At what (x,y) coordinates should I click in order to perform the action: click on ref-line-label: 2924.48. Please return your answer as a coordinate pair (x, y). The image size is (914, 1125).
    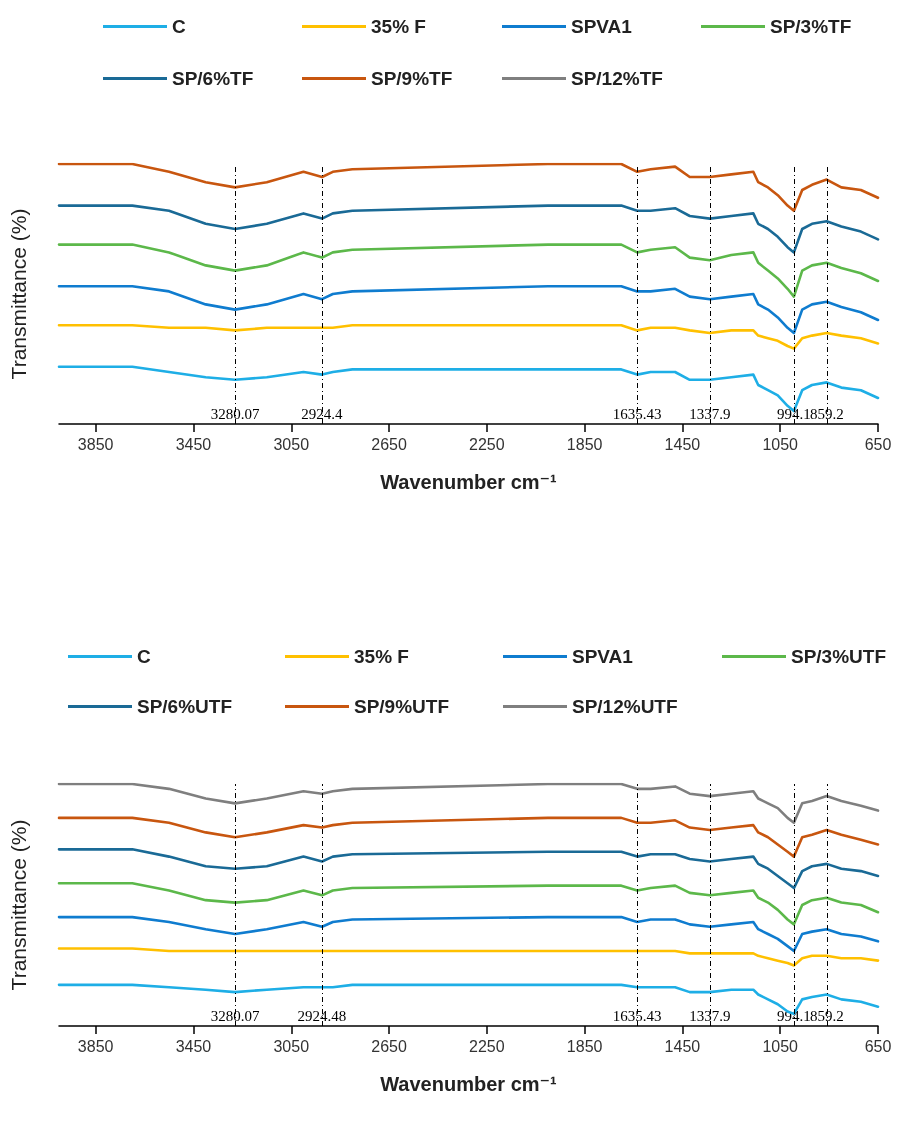
    Looking at the image, I should click on (322, 1015).